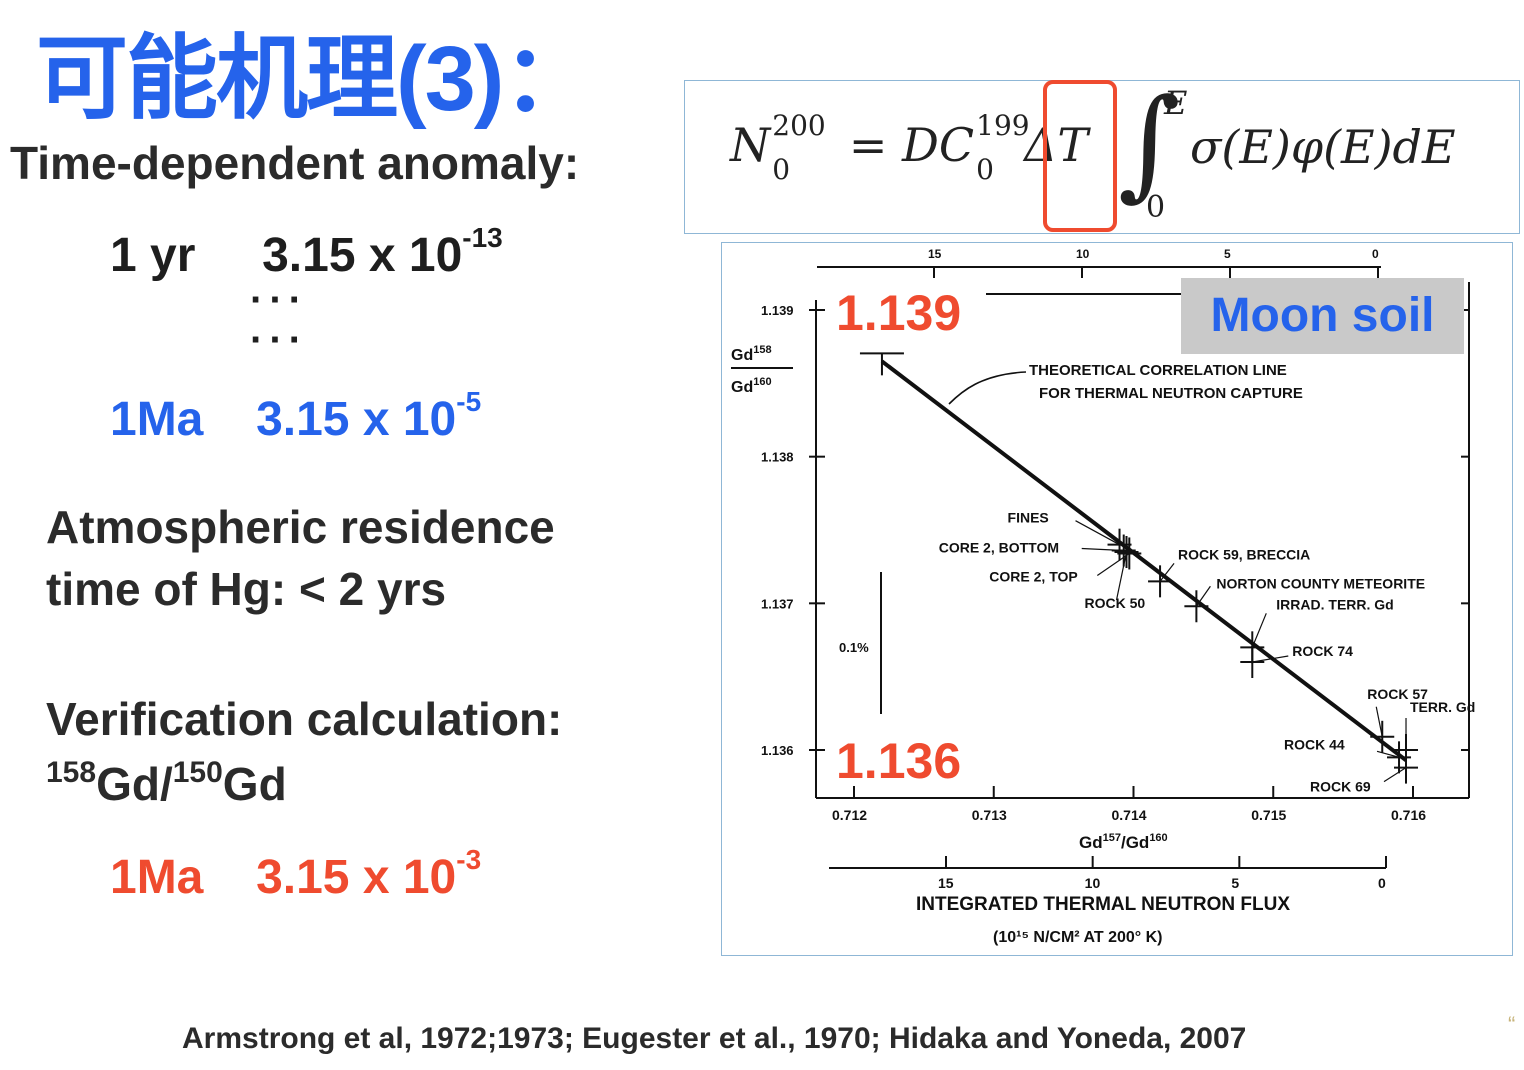 Image resolution: width=1524 pixels, height=1070 pixels. Describe the element at coordinates (802, 147) in the screenshot. I see `formula-n-indices: 200 0` at that location.